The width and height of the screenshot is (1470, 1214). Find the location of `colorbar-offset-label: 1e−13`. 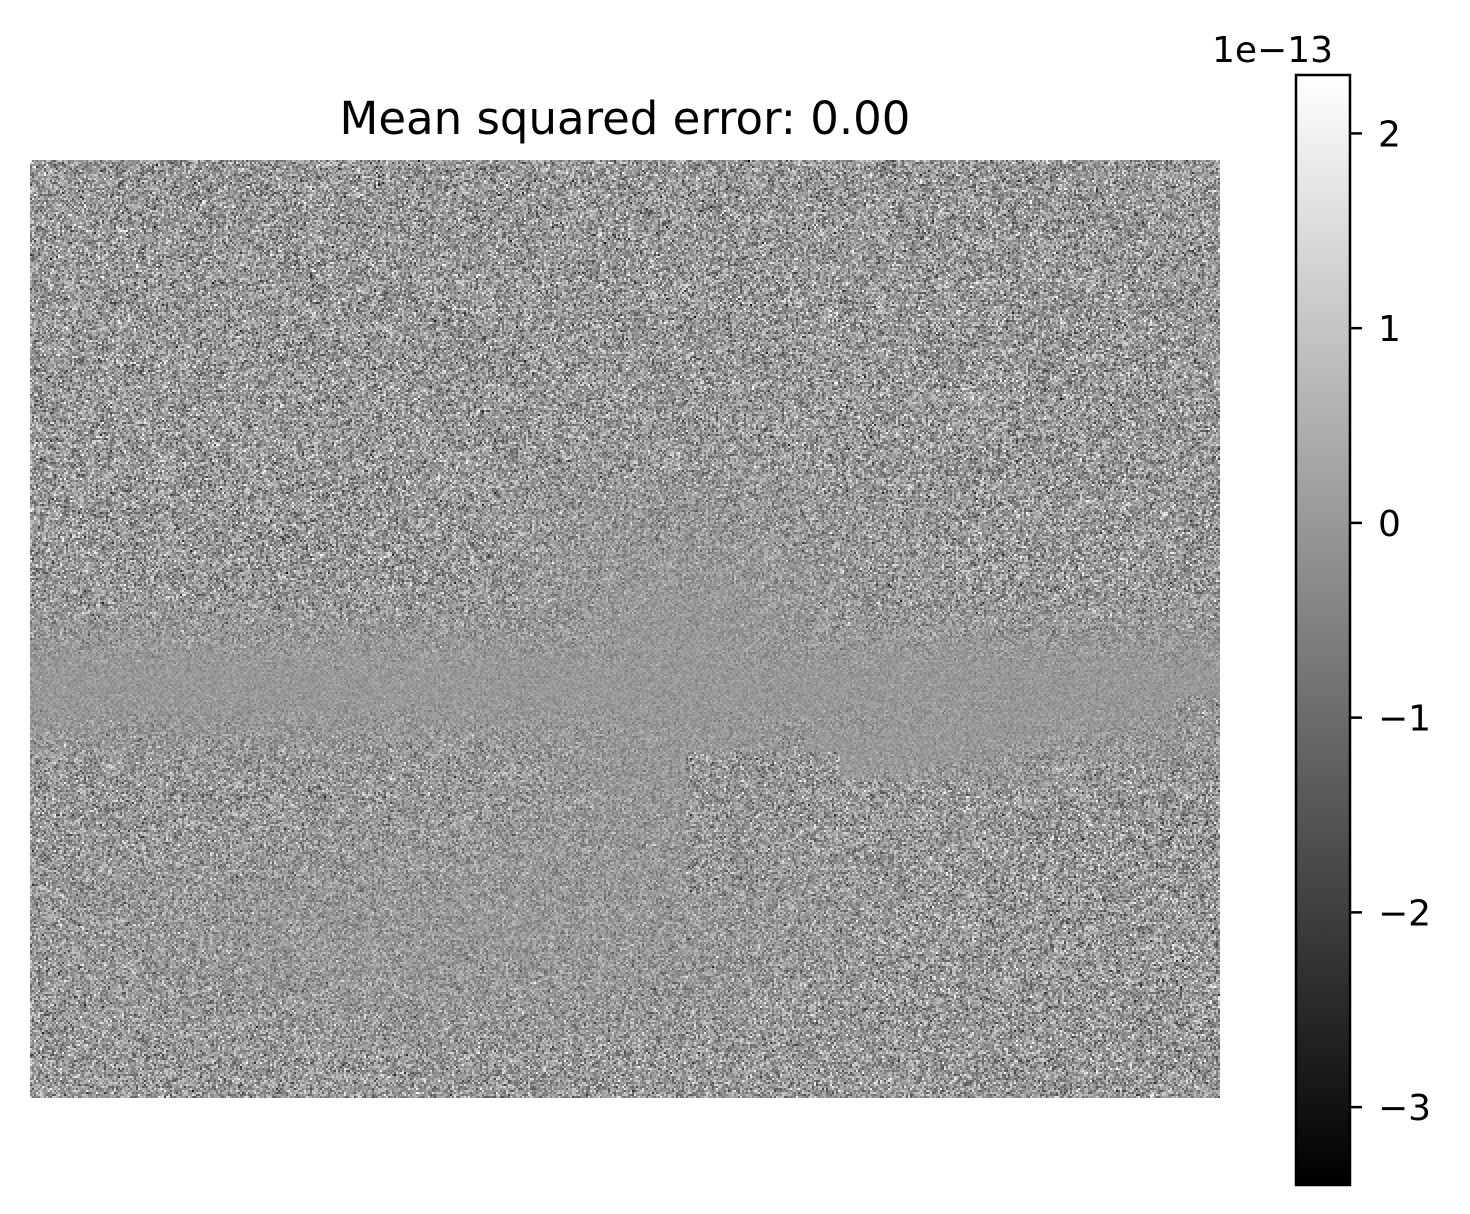

colorbar-offset-label: 1e−13 is located at coordinates (1272, 50).